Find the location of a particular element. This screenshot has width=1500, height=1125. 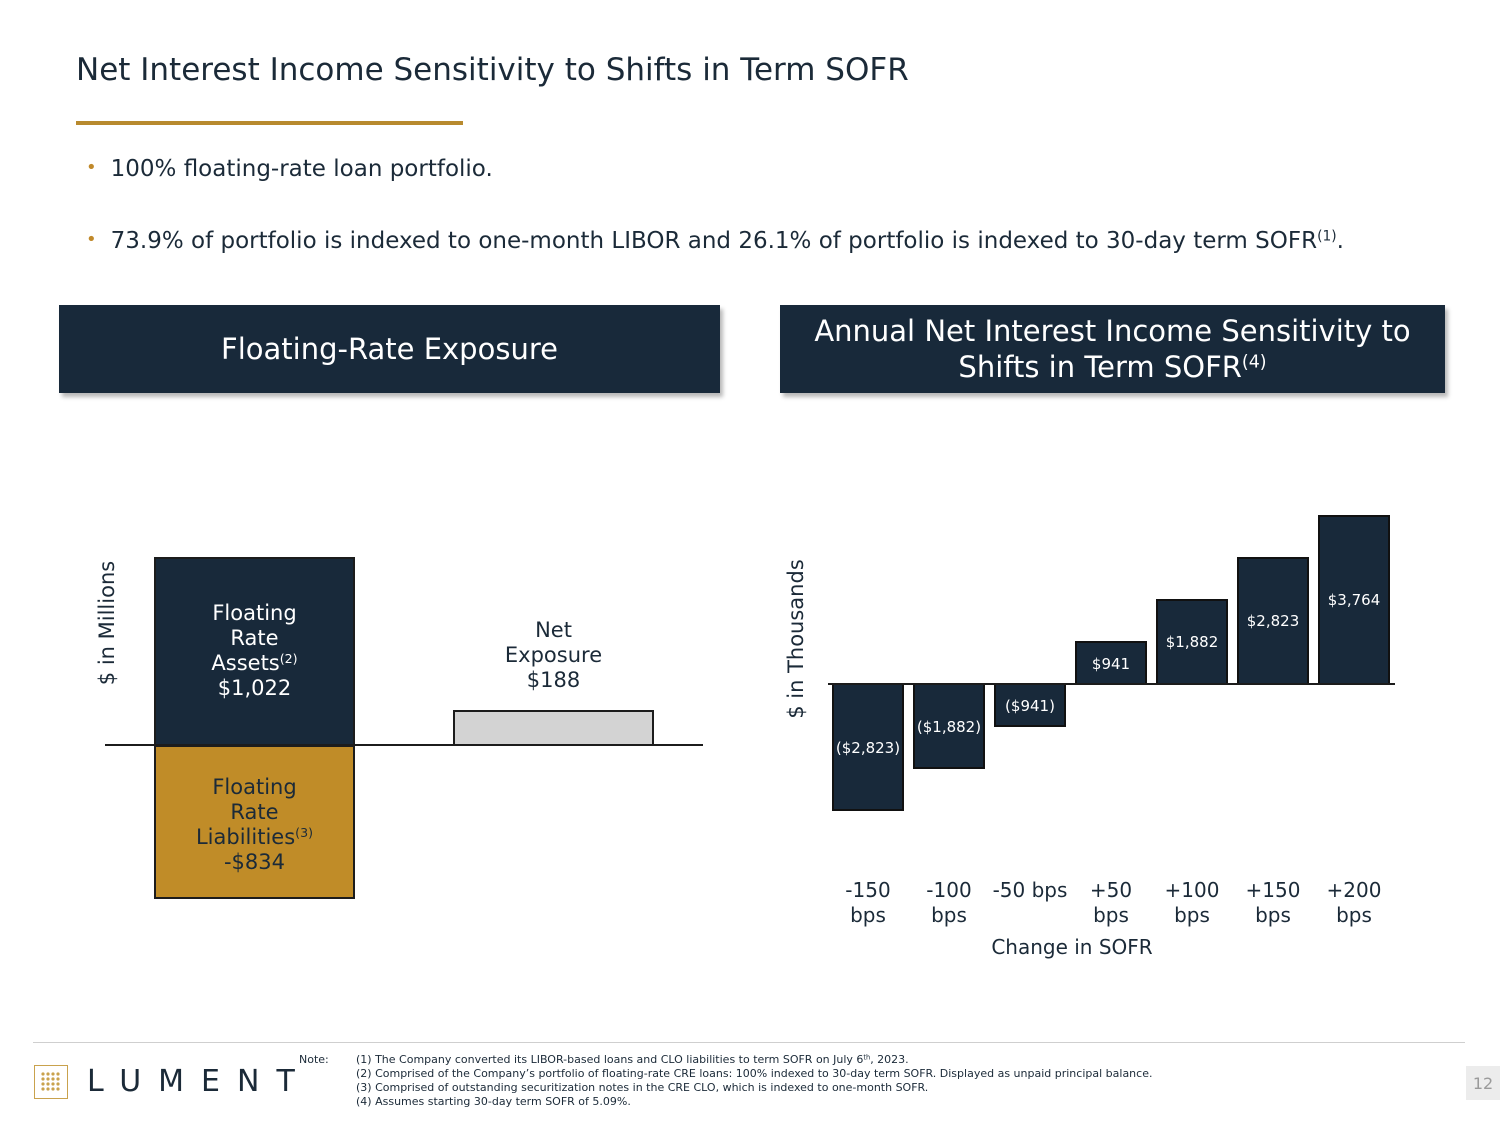

nii-data-label: ($2,823) is located at coordinates (868, 748).